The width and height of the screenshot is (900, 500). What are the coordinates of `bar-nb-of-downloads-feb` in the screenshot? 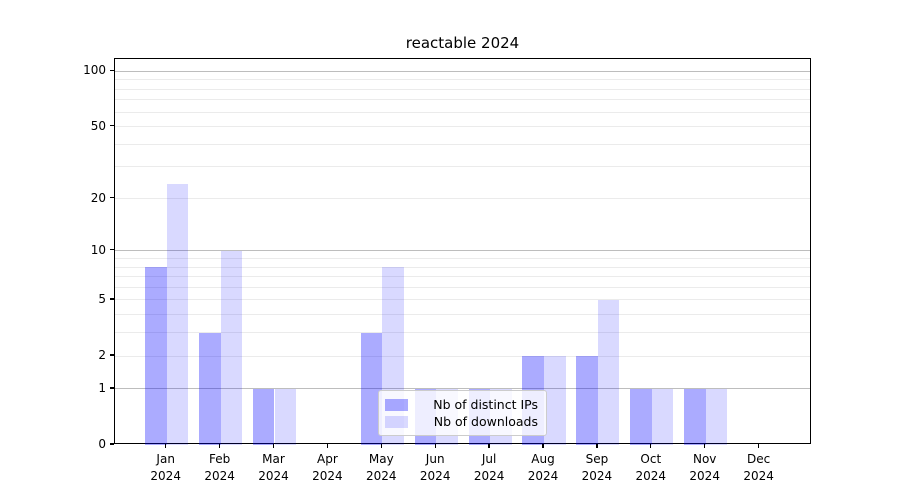 It's located at (231, 347).